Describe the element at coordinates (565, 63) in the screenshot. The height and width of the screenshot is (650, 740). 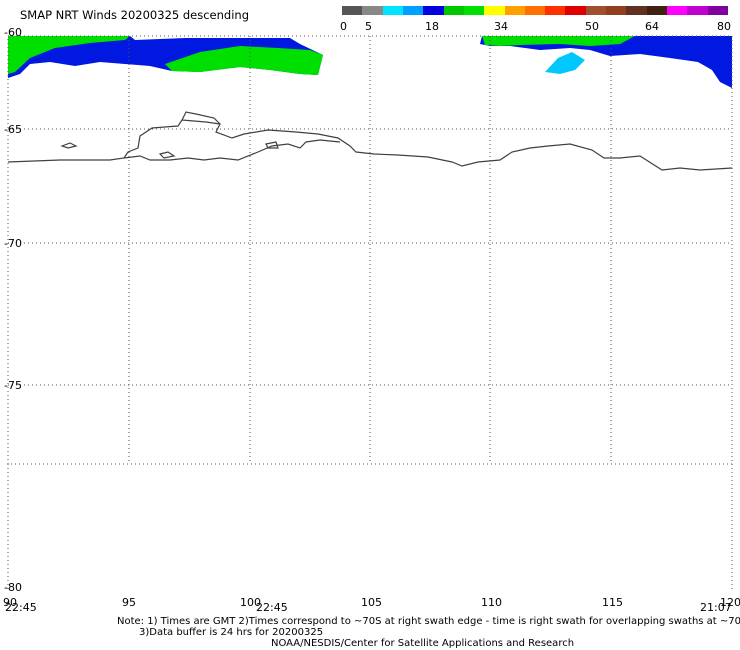
I see `wind-swath-right-cyan` at that location.